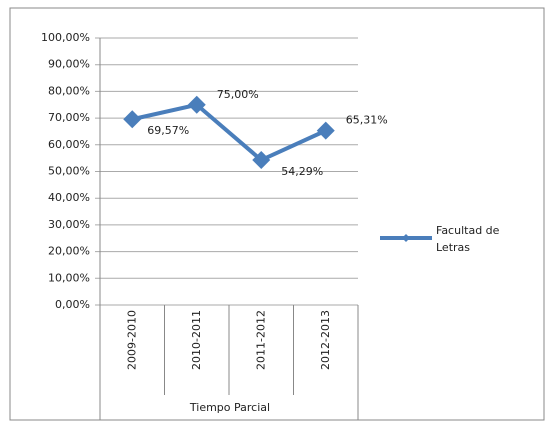 This screenshot has width=553, height=428. What do you see at coordinates (196, 340) in the screenshot?
I see `x-tick-label: 2010-2011` at bounding box center [196, 340].